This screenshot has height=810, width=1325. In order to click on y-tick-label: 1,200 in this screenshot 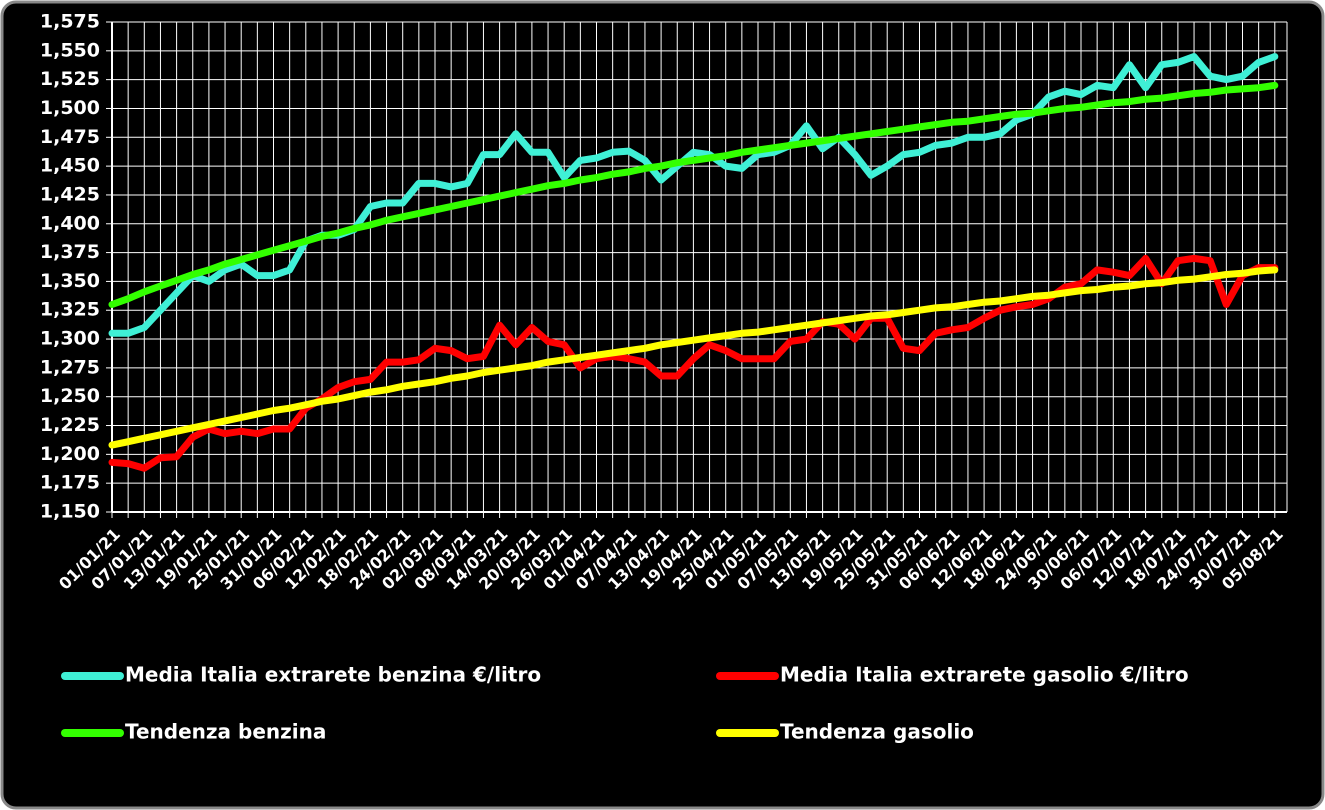, I will do `click(70, 454)`.